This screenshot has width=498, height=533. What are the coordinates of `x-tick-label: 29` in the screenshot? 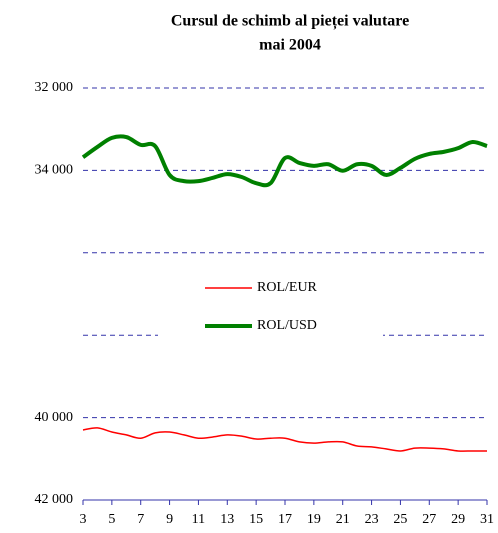 It's located at (458, 519).